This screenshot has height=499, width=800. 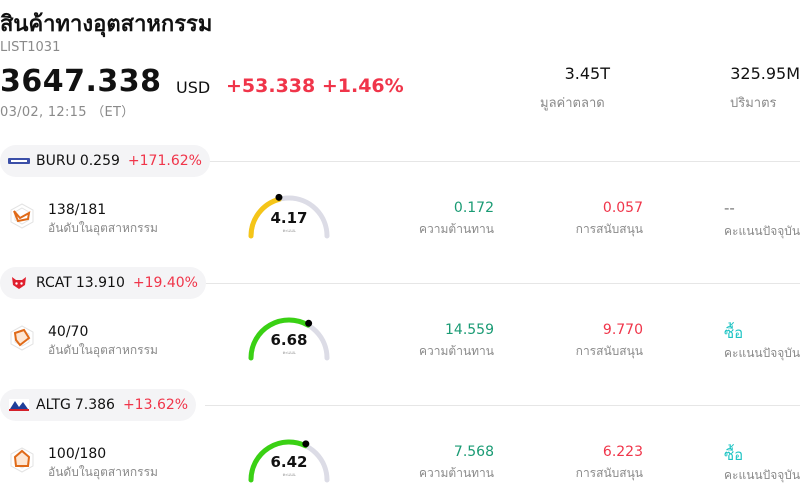 What do you see at coordinates (587, 73) in the screenshot?
I see `market-cap-value: 3.45T` at bounding box center [587, 73].